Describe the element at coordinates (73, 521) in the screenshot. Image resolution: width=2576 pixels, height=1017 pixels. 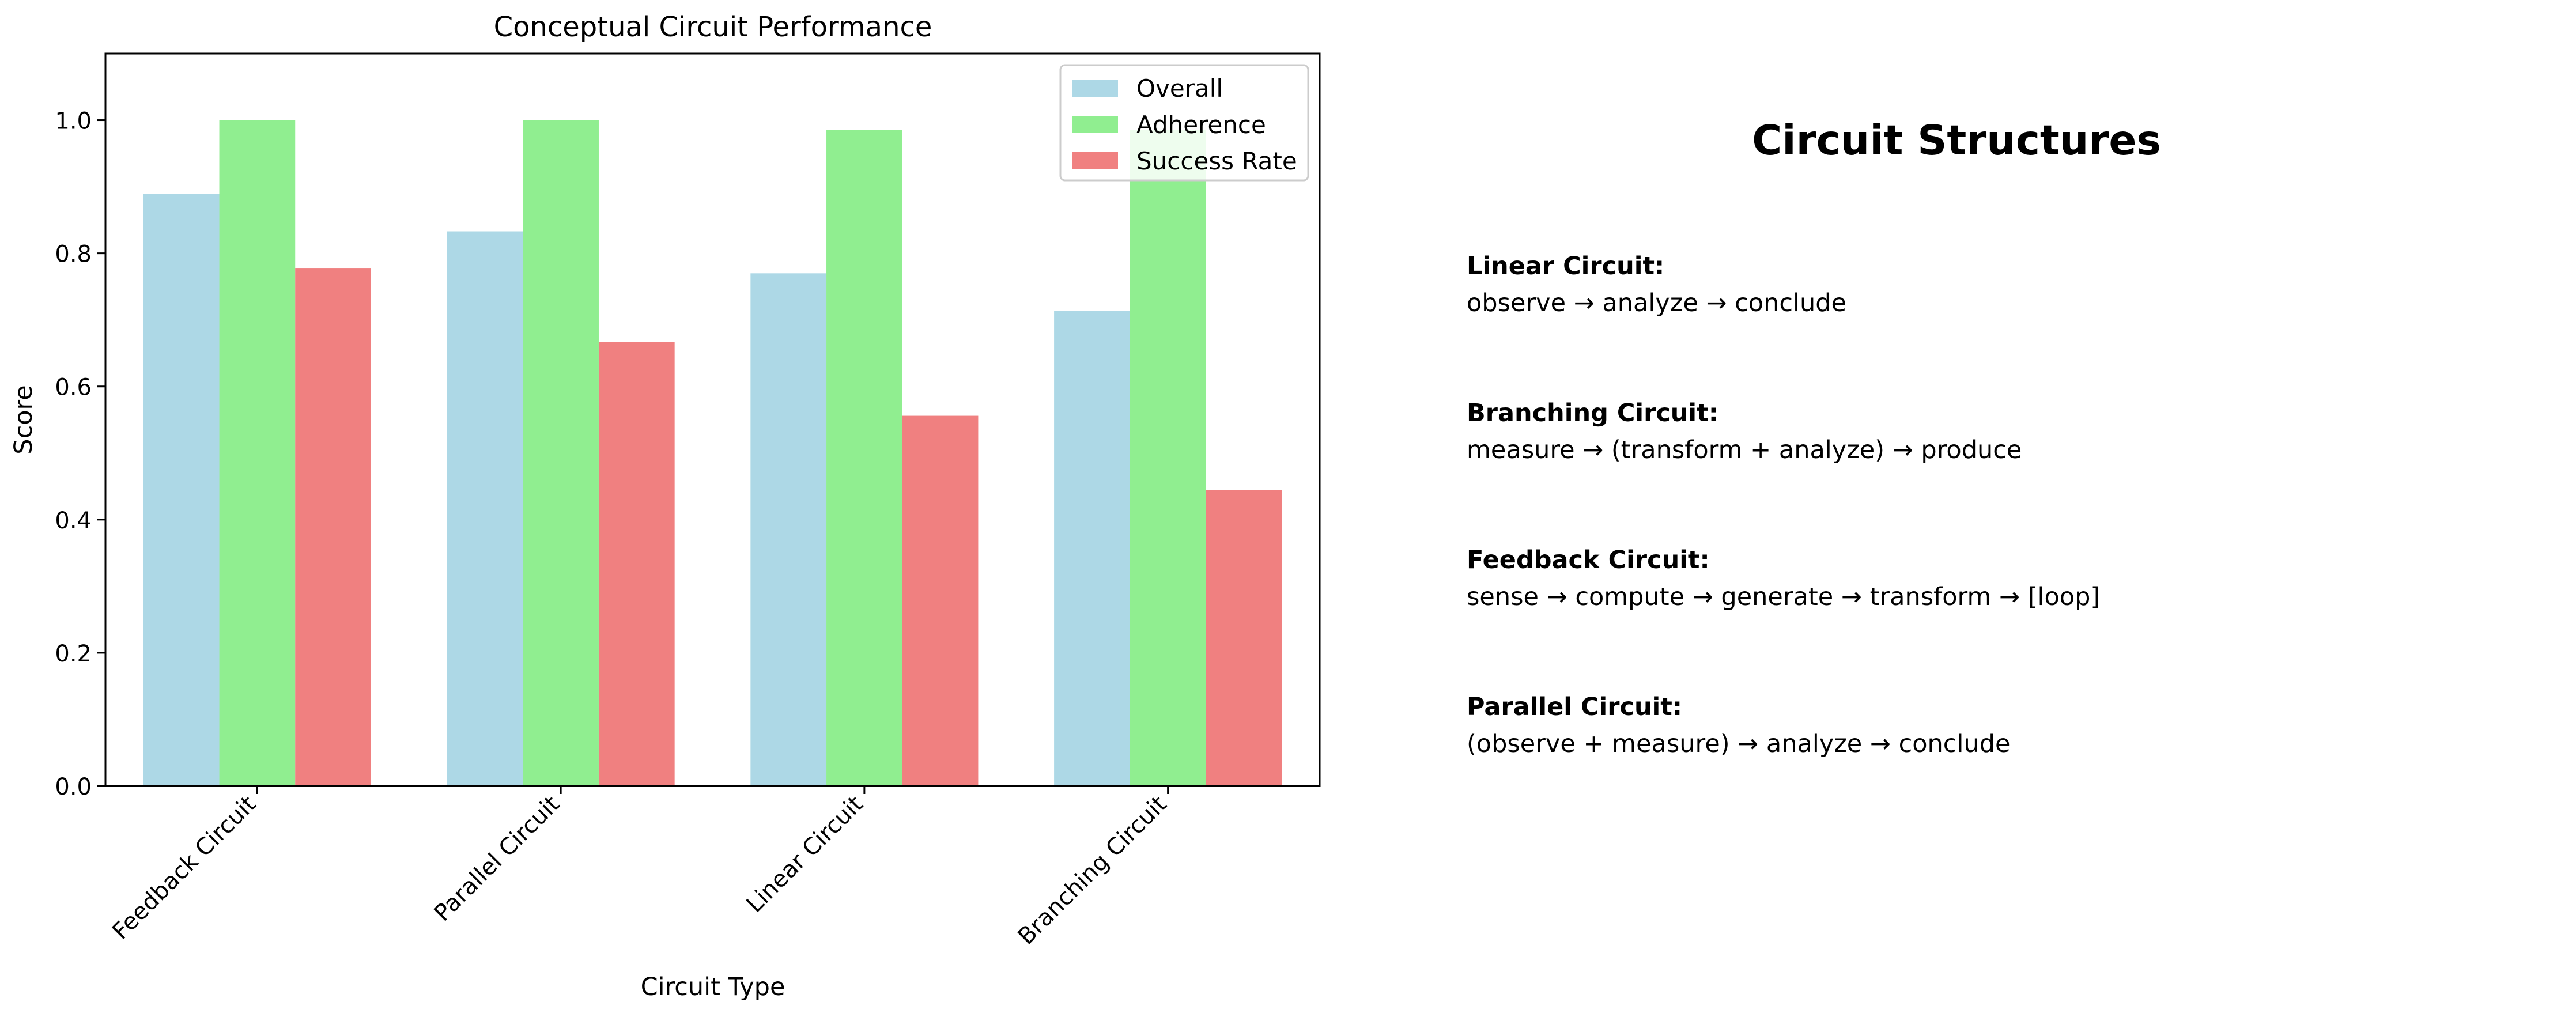
I see `y-tick-label: 0.4` at that location.